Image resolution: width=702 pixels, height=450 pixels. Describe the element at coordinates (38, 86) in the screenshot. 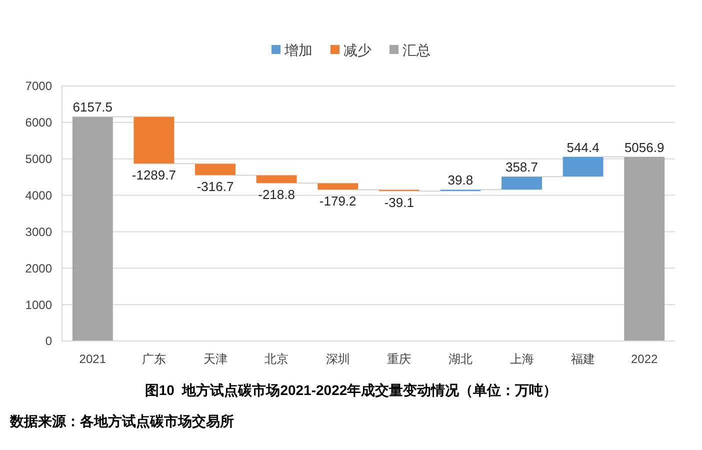

I see `y-tick-label: 7000` at that location.